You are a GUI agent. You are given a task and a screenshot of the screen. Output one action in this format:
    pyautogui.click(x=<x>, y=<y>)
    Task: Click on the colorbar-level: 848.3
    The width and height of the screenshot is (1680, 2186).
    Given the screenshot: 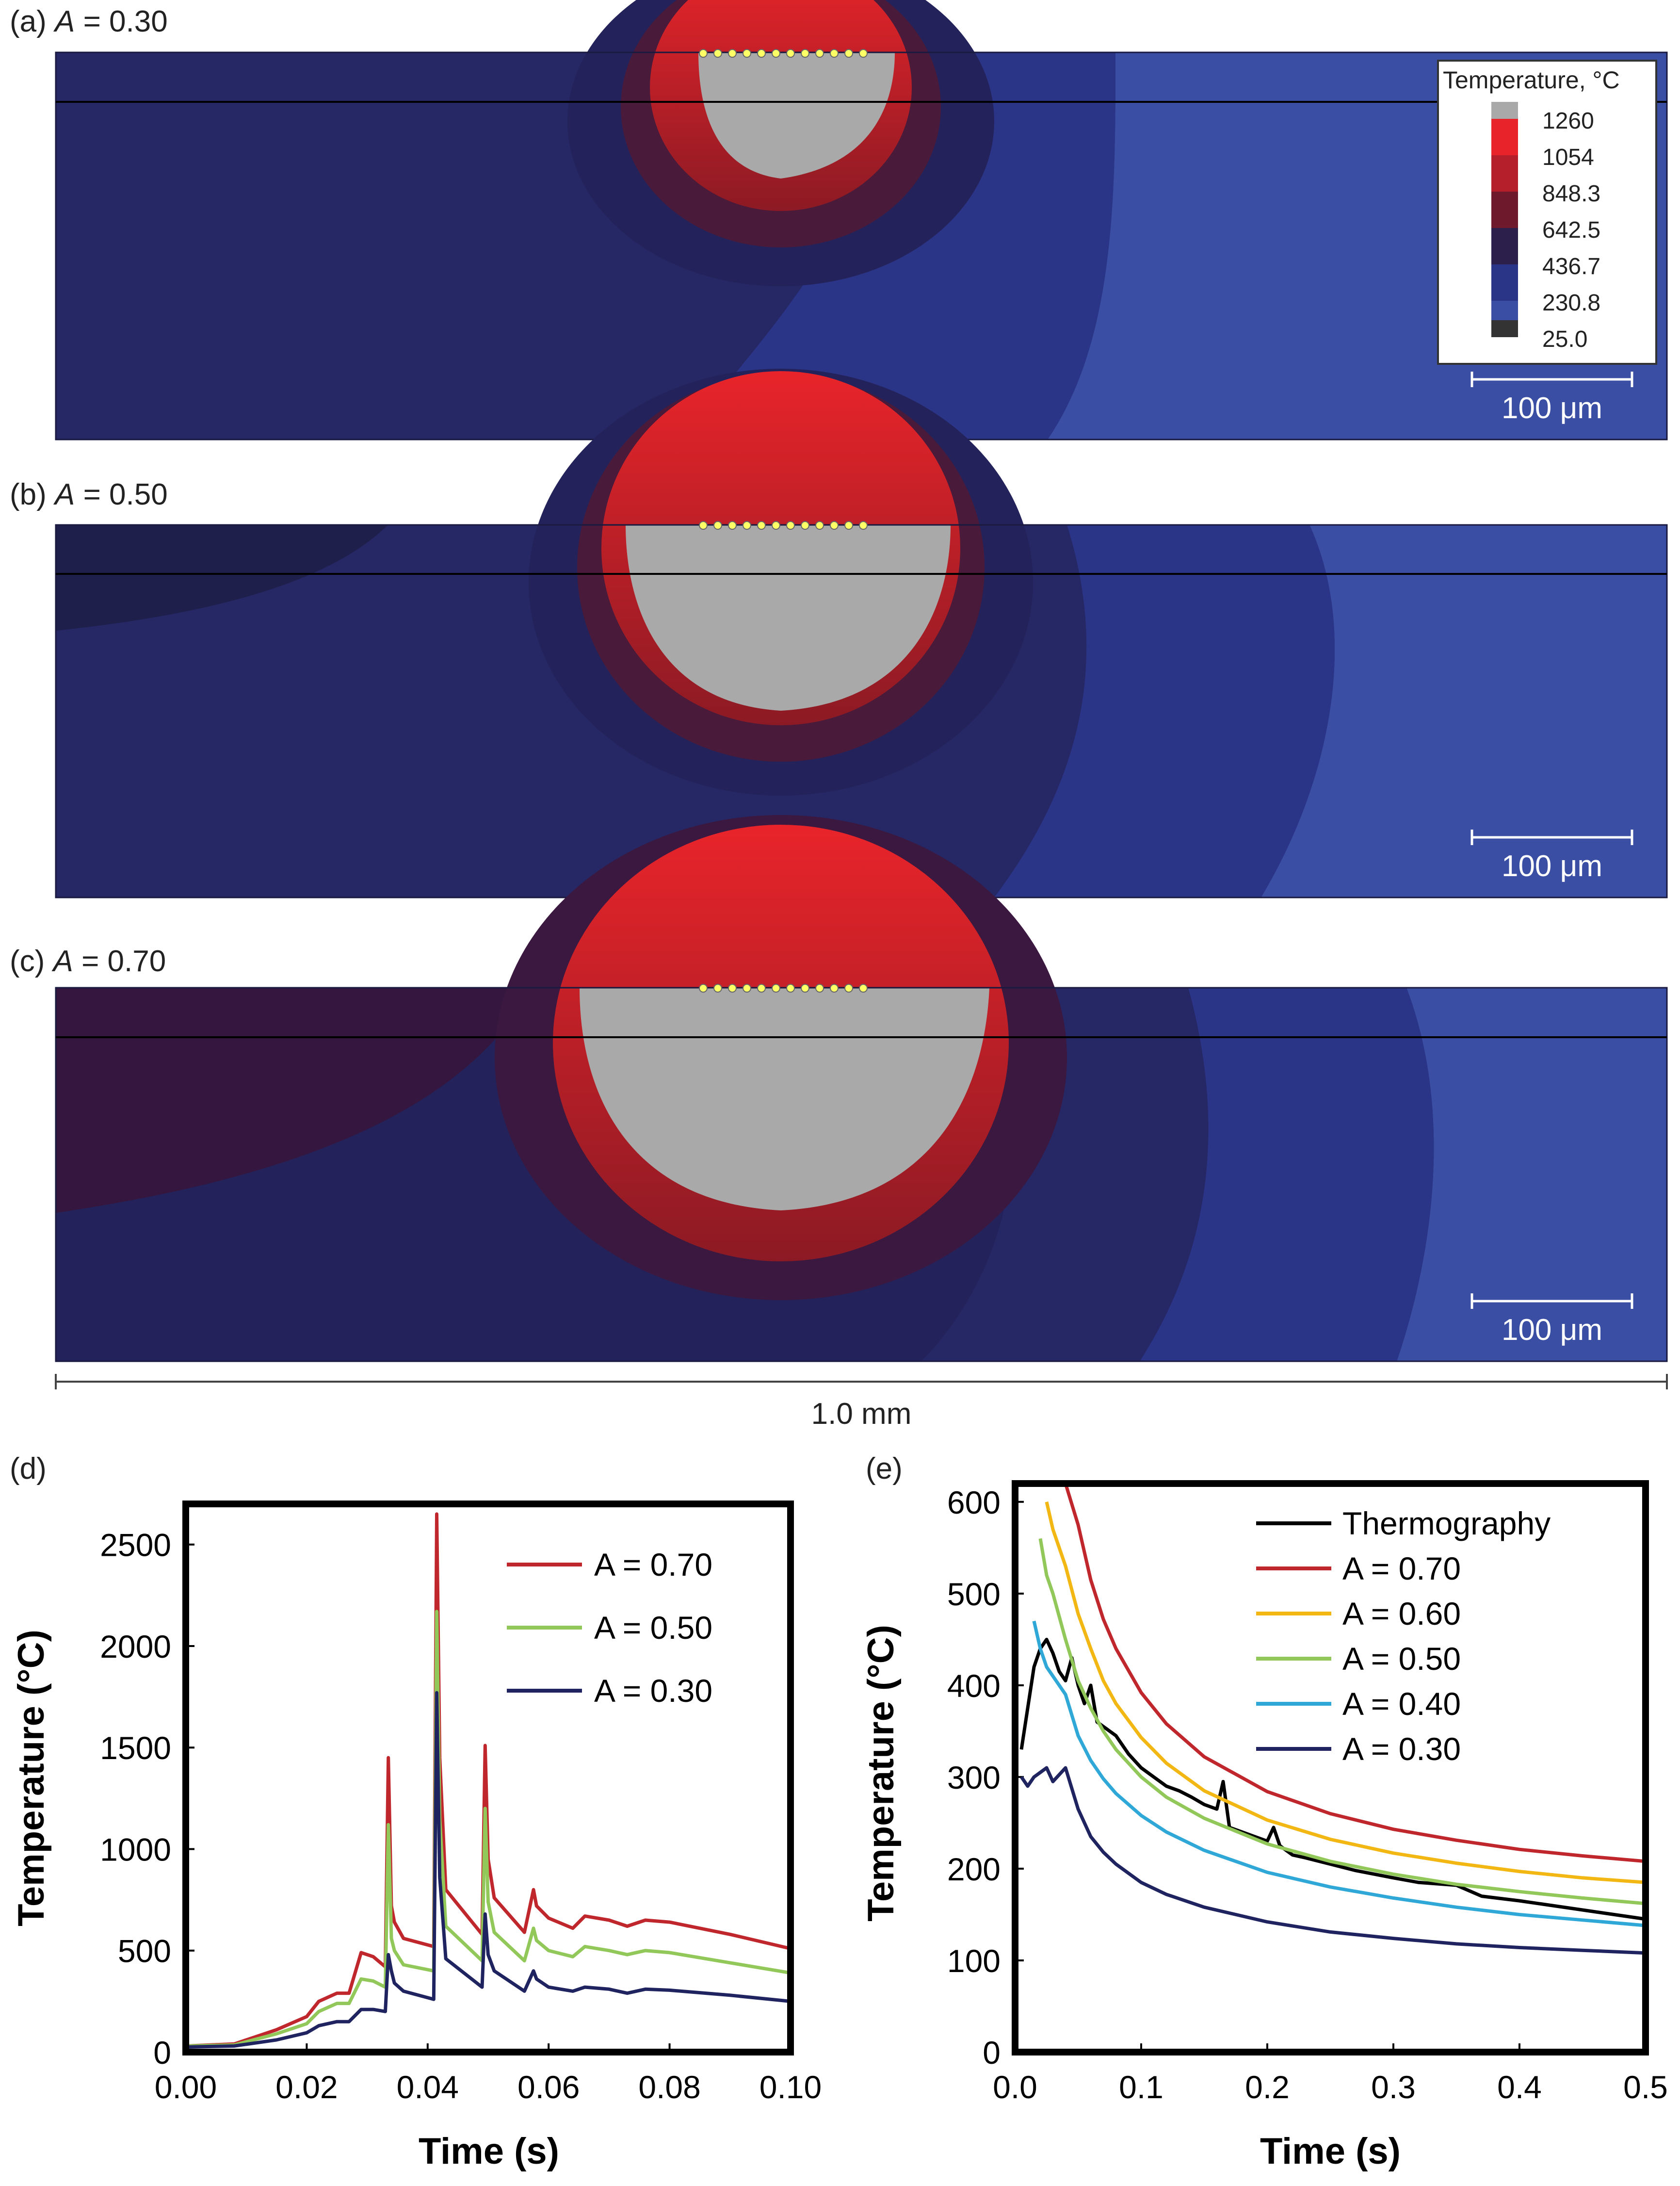 What is the action you would take?
    pyautogui.click(x=1571, y=194)
    